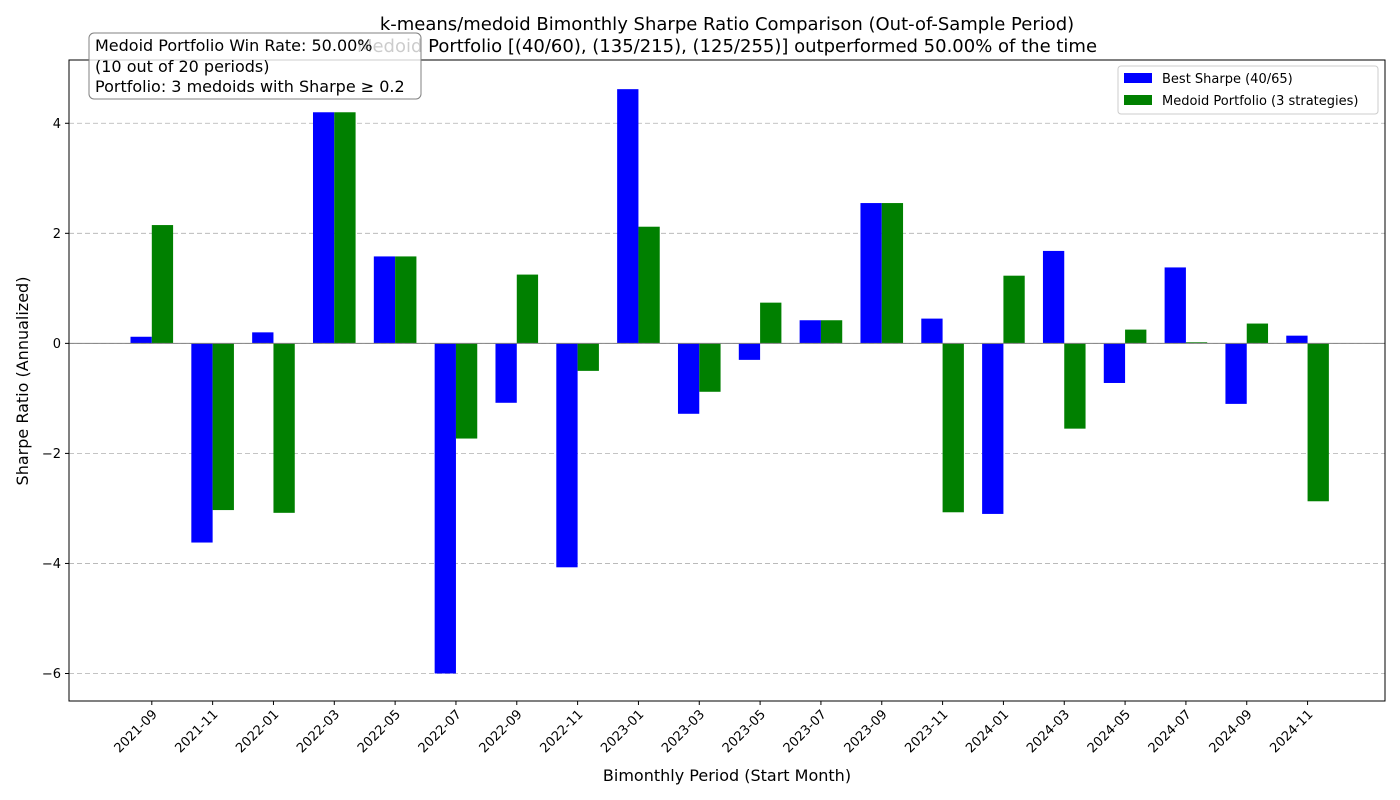 The width and height of the screenshot is (1400, 800). I want to click on legend-swatch-medoid-portfolio, so click(1138, 100).